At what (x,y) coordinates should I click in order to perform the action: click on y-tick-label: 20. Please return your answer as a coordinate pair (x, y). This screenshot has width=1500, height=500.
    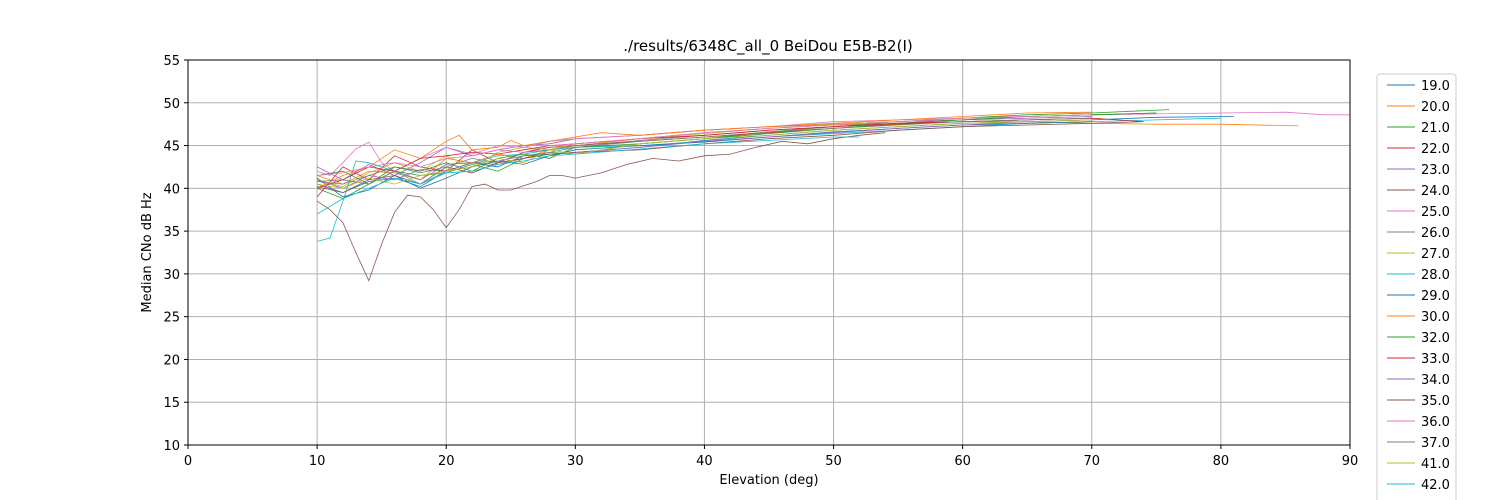
    Looking at the image, I should click on (171, 360).